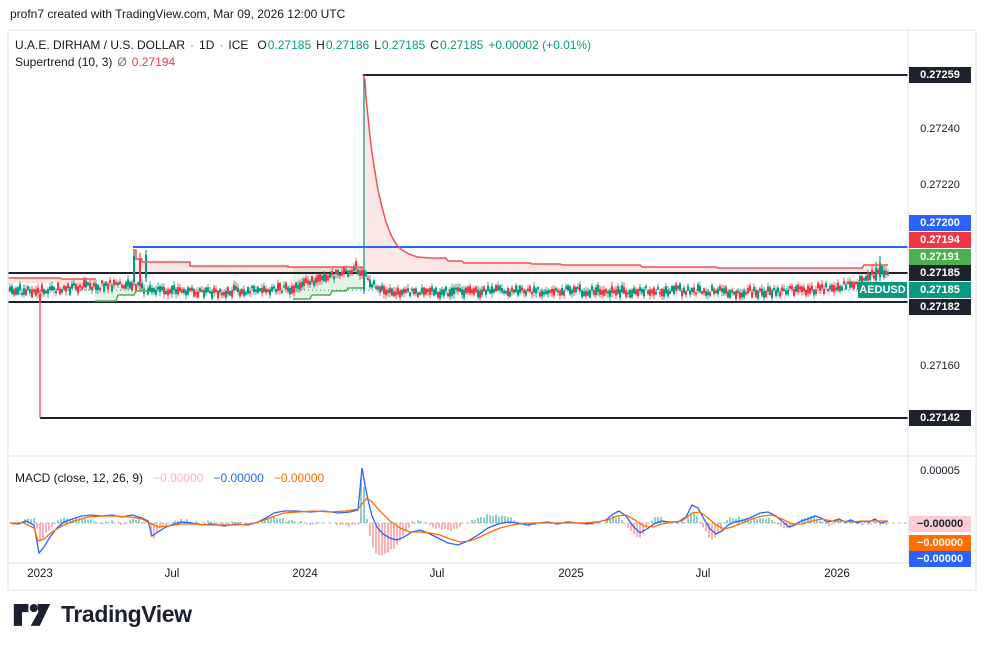 The width and height of the screenshot is (989, 647). I want to click on high-label: H, so click(320, 44).